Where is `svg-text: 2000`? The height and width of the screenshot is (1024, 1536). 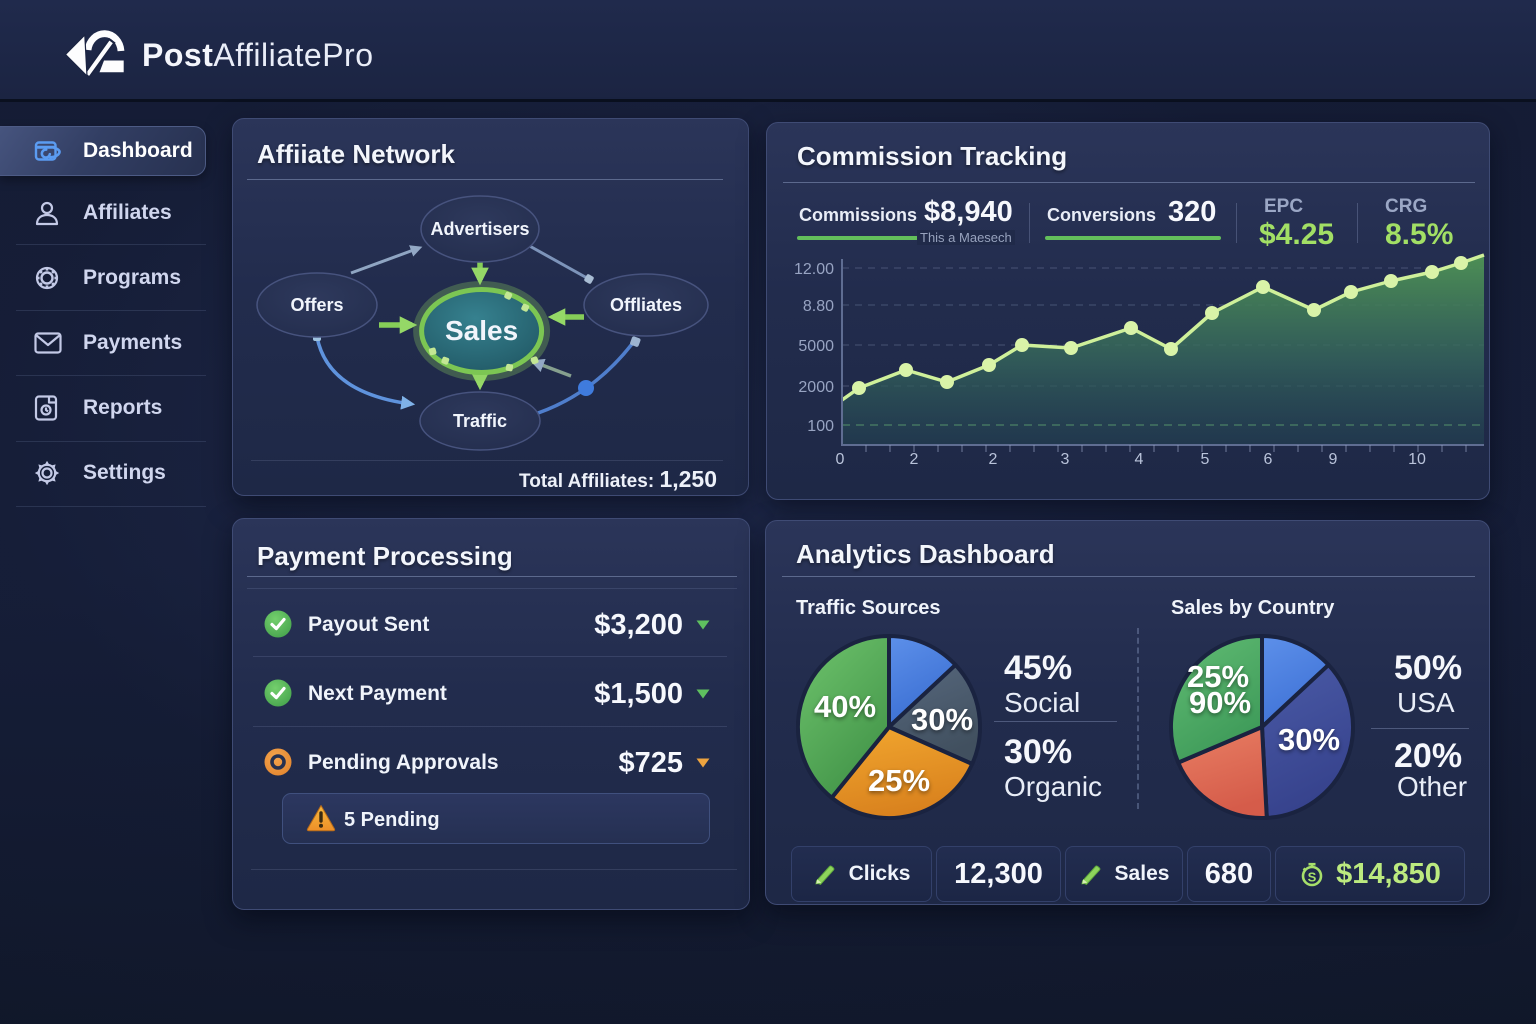 svg-text: 2000 is located at coordinates (816, 387).